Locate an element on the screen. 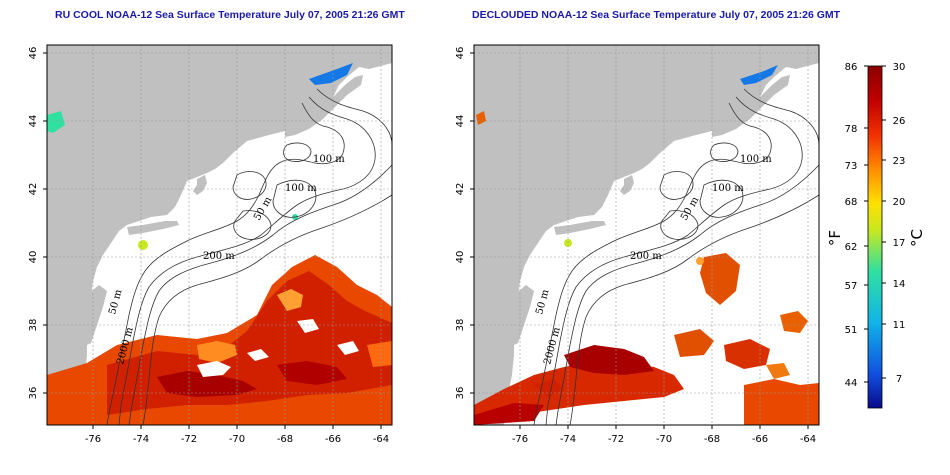  left-lat-tick-label: 46 is located at coordinates (33, 53).